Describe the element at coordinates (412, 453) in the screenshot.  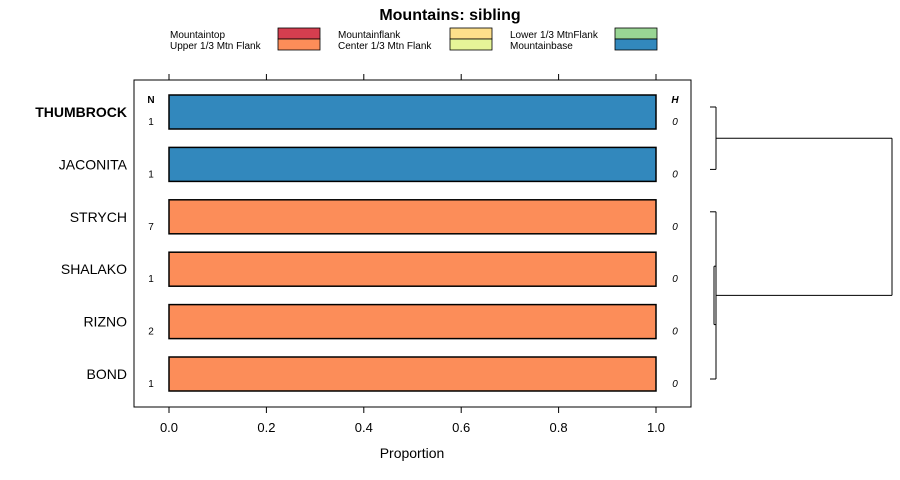
I see `x-axis-title: Proportion` at that location.